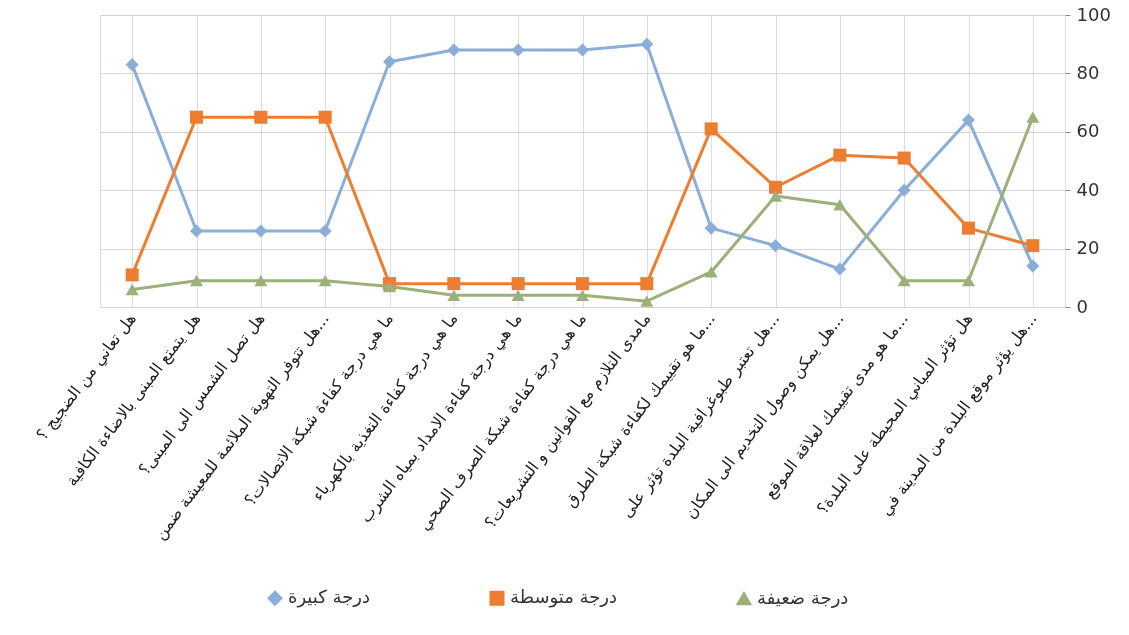 The image size is (1129, 635). What do you see at coordinates (328, 597) in the screenshot?
I see `legend-label: درجة كبيرة` at bounding box center [328, 597].